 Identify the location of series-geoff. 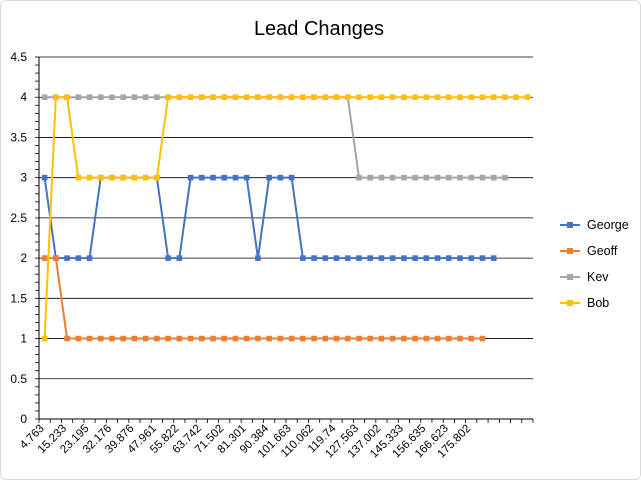
(263, 298).